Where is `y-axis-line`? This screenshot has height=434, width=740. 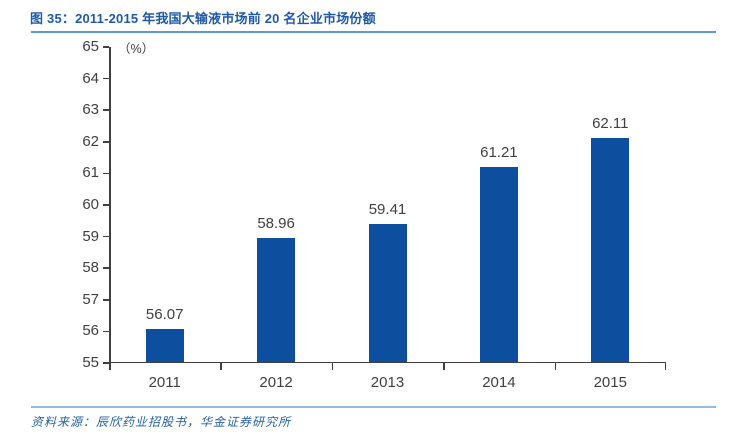 y-axis-line is located at coordinates (110, 205).